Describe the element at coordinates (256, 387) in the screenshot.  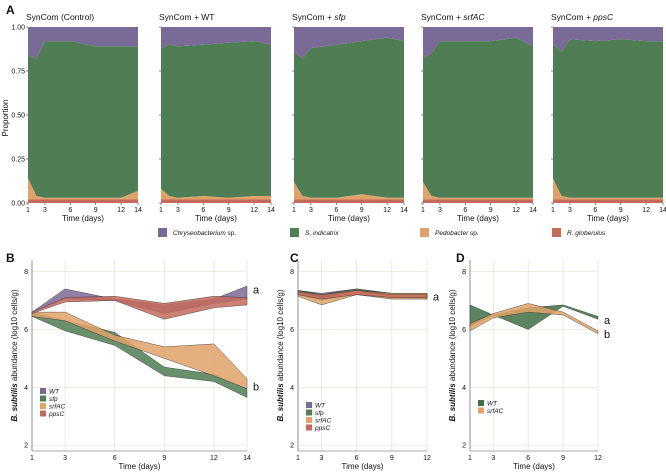
I see `significance-letter: b` at that location.